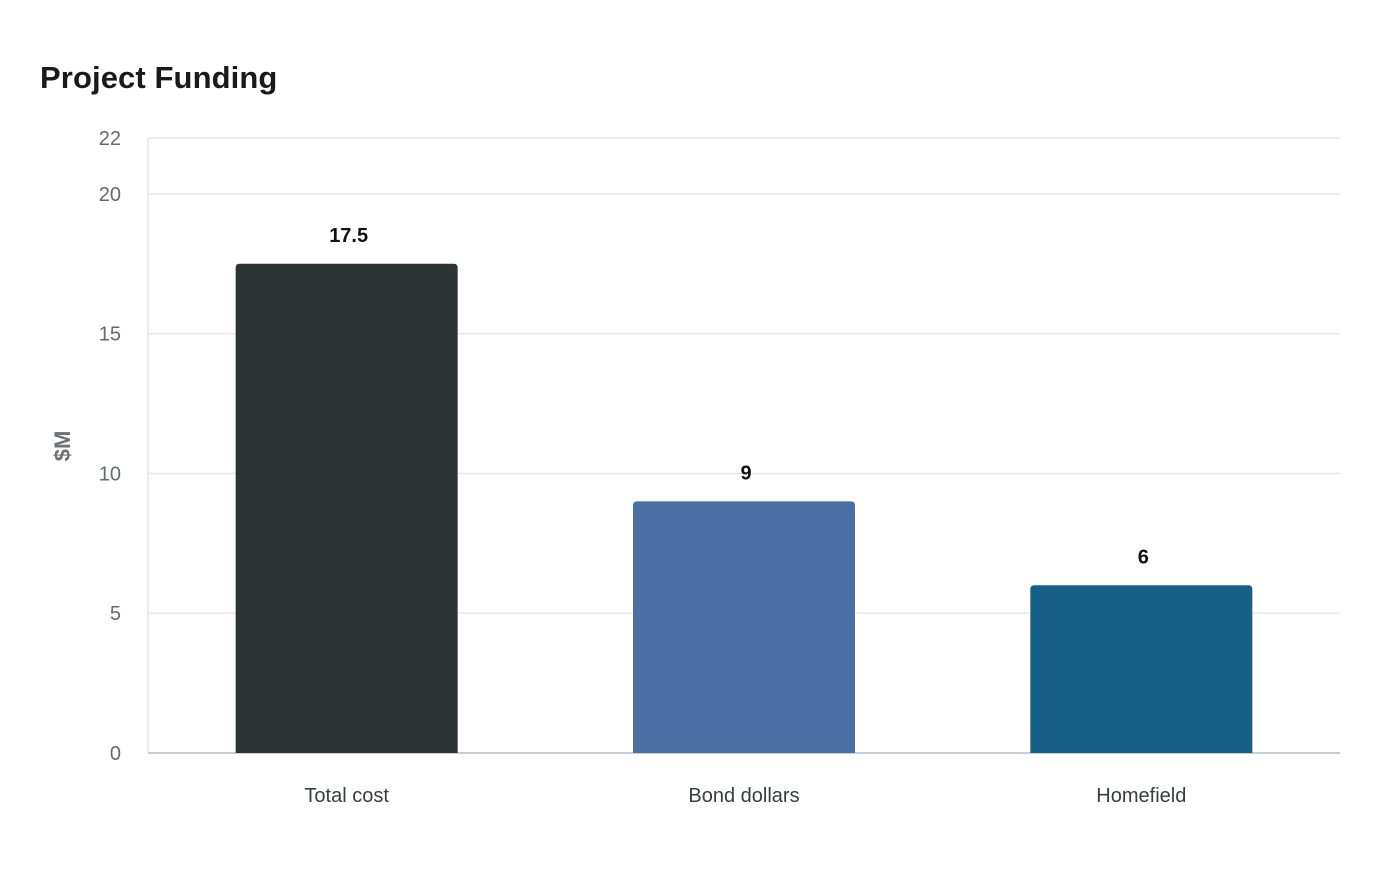 The height and width of the screenshot is (880, 1400). I want to click on x-tick-label: Bond dollars, so click(743, 796).